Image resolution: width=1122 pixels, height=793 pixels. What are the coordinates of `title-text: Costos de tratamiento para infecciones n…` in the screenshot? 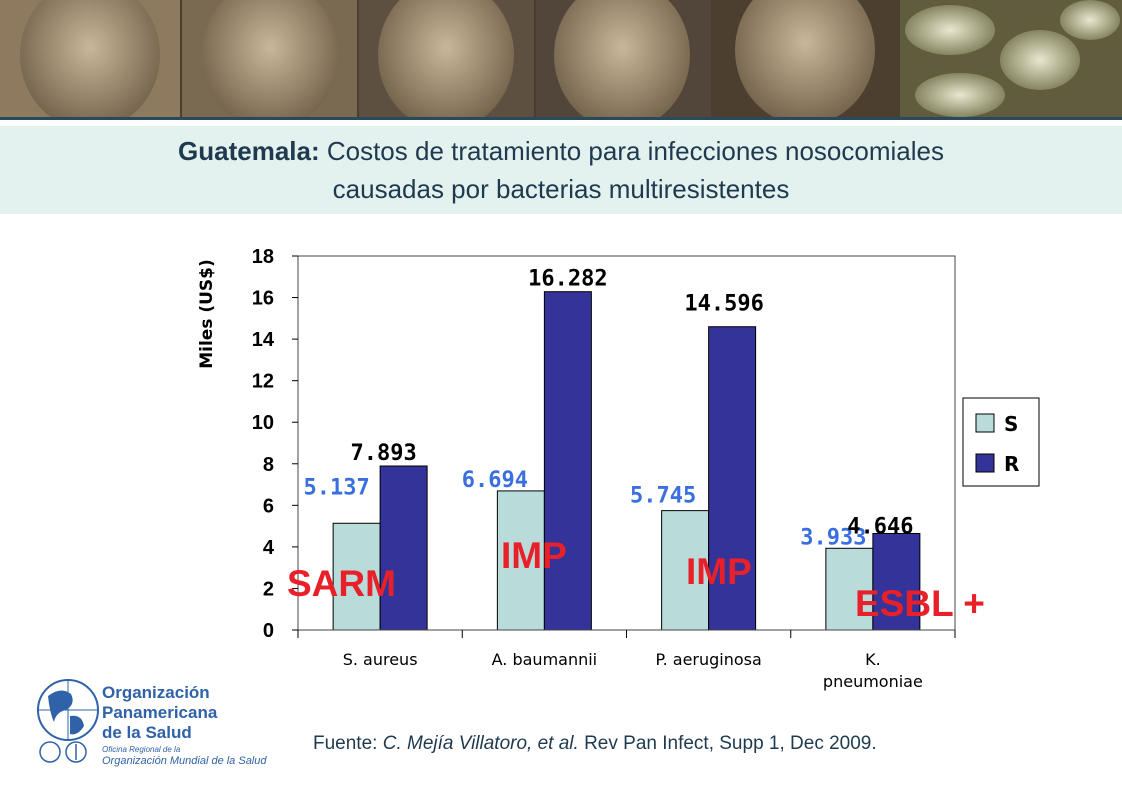 It's located at (631, 151).